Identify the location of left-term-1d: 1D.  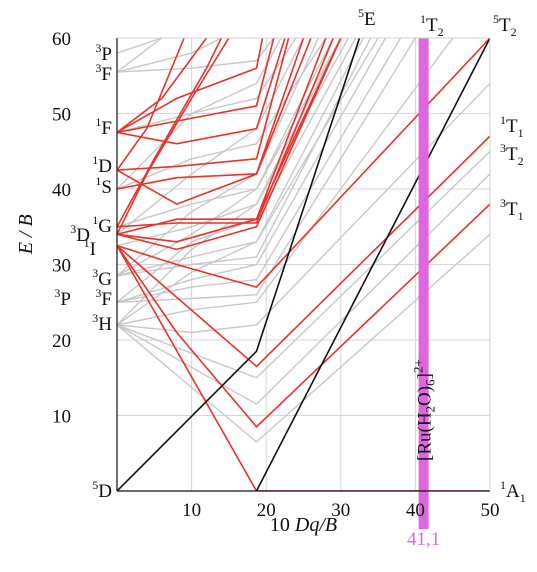
(102, 165).